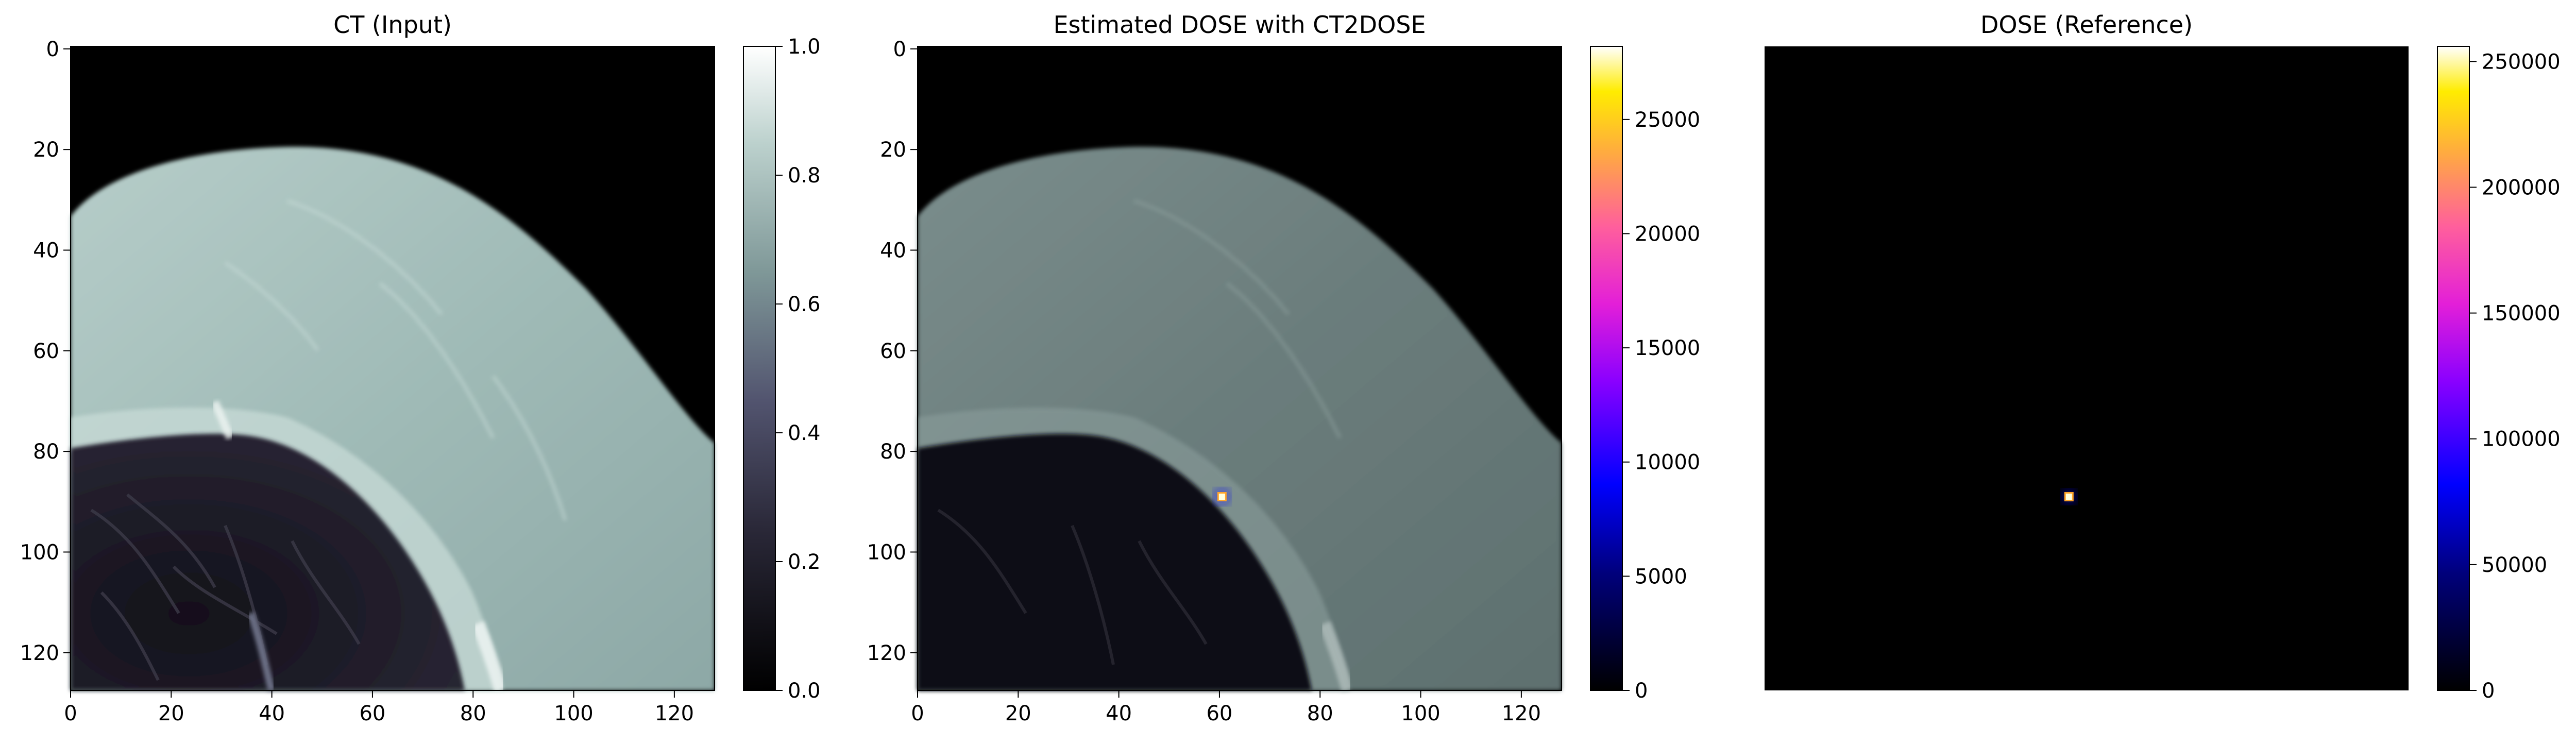 This screenshot has width=2576, height=744. Describe the element at coordinates (804, 433) in the screenshot. I see `colorbar-tick-label: 0.4` at that location.